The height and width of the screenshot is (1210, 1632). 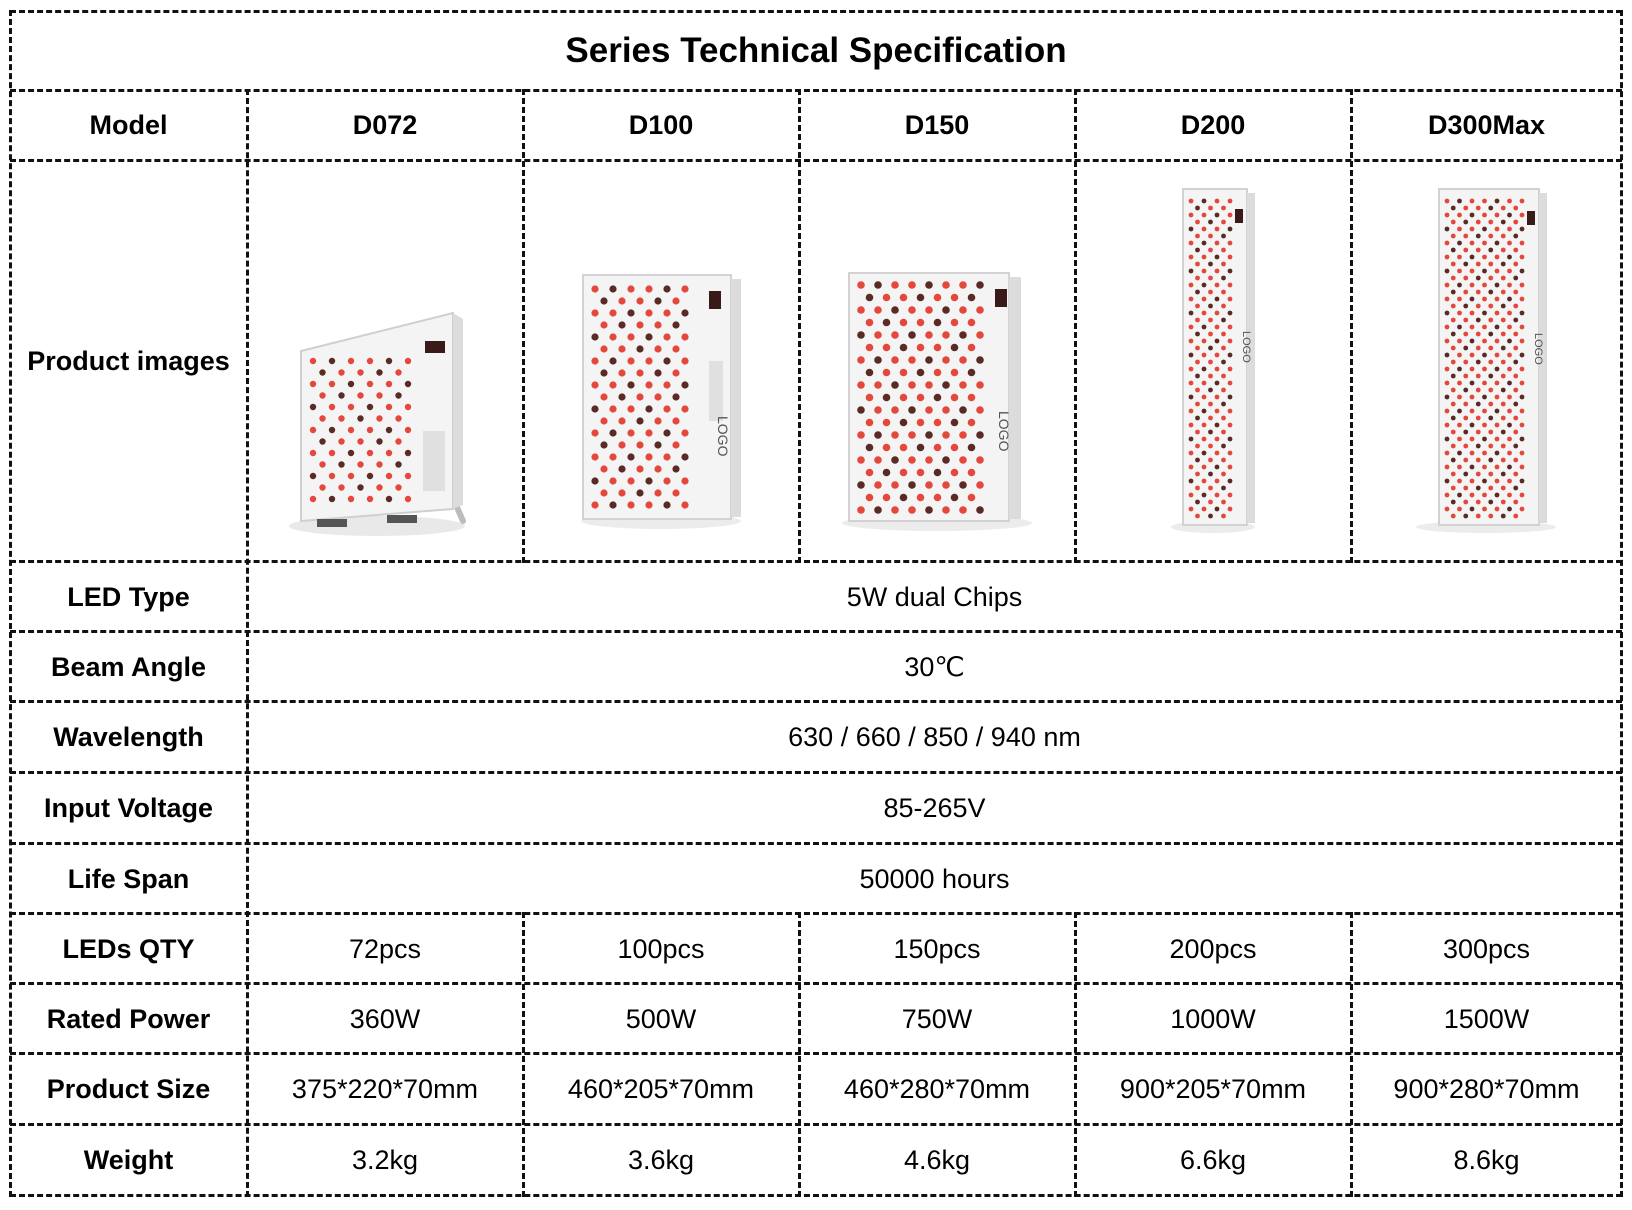 I want to click on value-cell: 1000W, so click(x=1213, y=1018).